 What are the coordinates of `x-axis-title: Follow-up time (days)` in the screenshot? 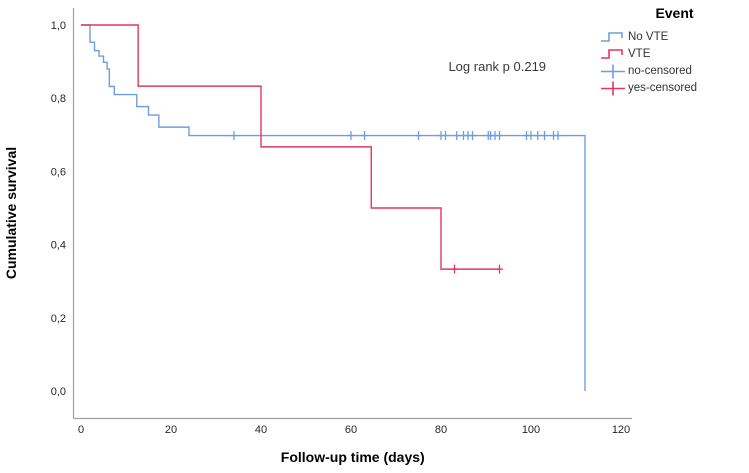 It's located at (353, 457).